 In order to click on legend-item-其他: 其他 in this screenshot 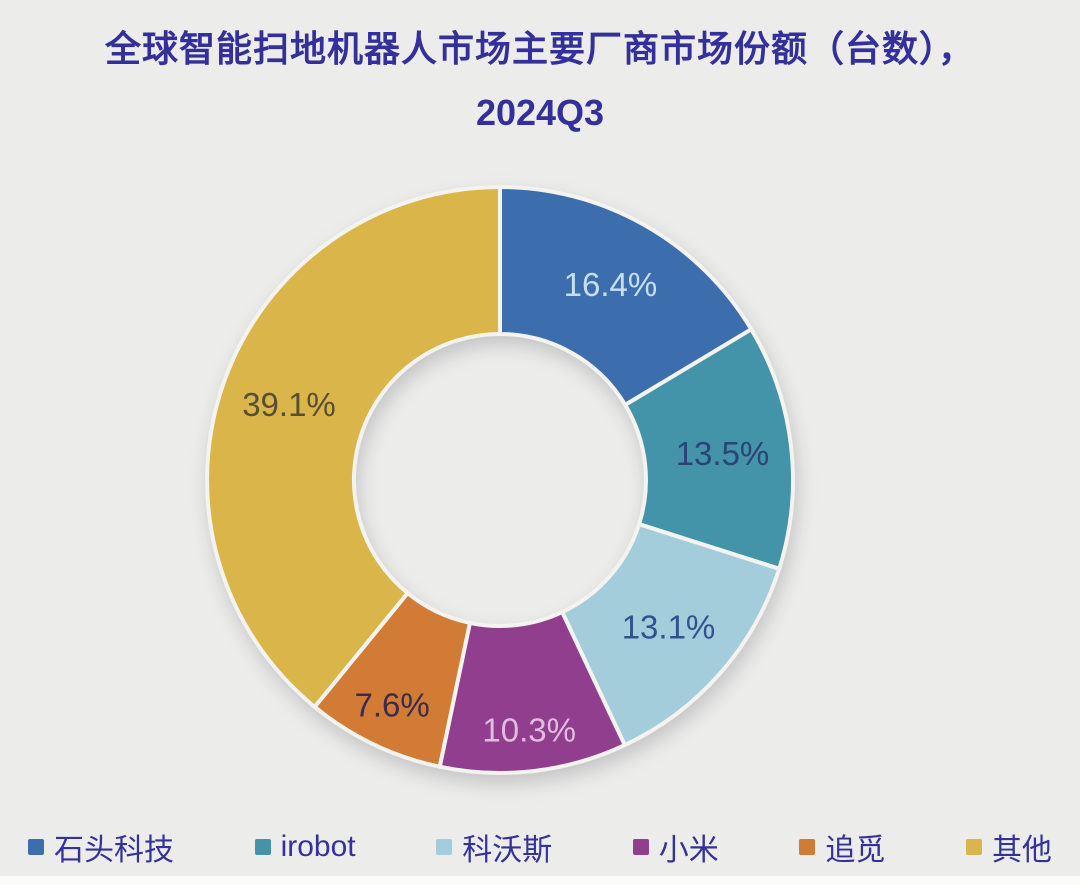, I will do `click(1008, 847)`.